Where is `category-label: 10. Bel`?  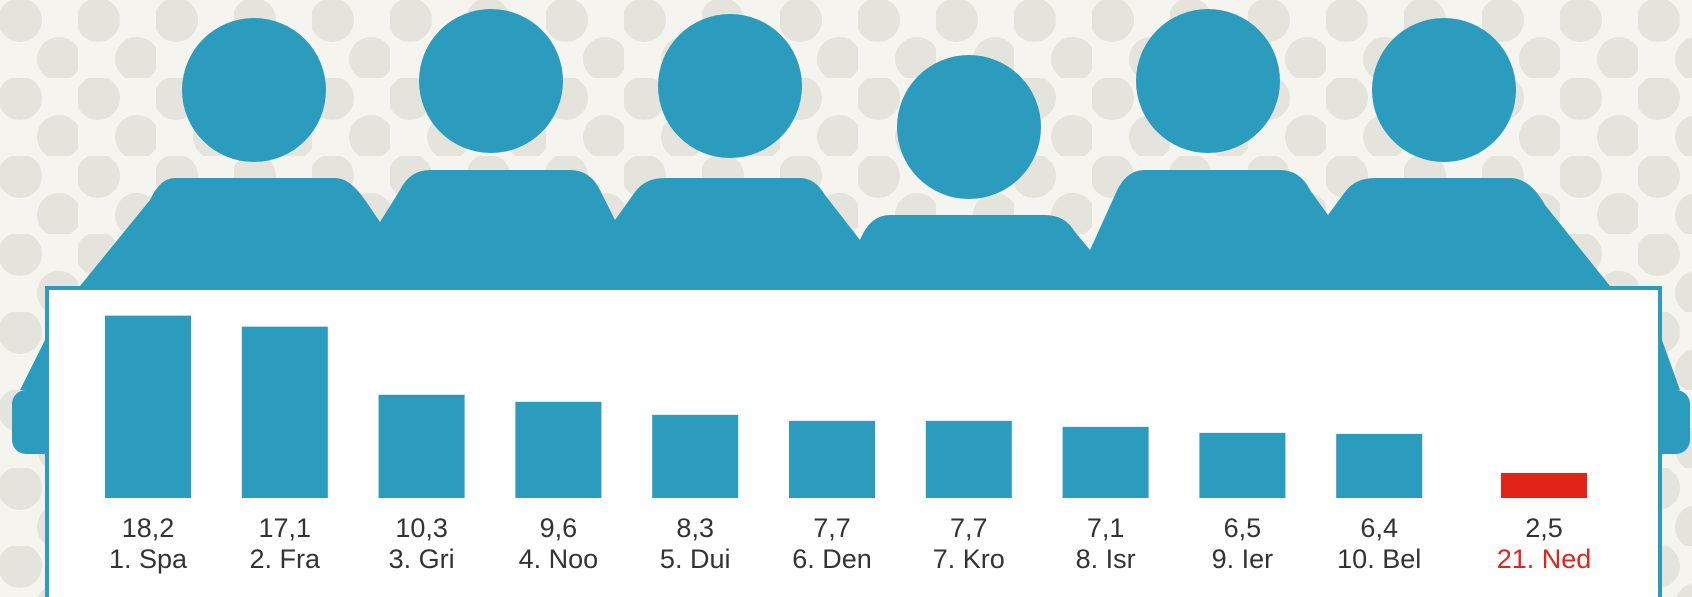 category-label: 10. Bel is located at coordinates (1379, 559).